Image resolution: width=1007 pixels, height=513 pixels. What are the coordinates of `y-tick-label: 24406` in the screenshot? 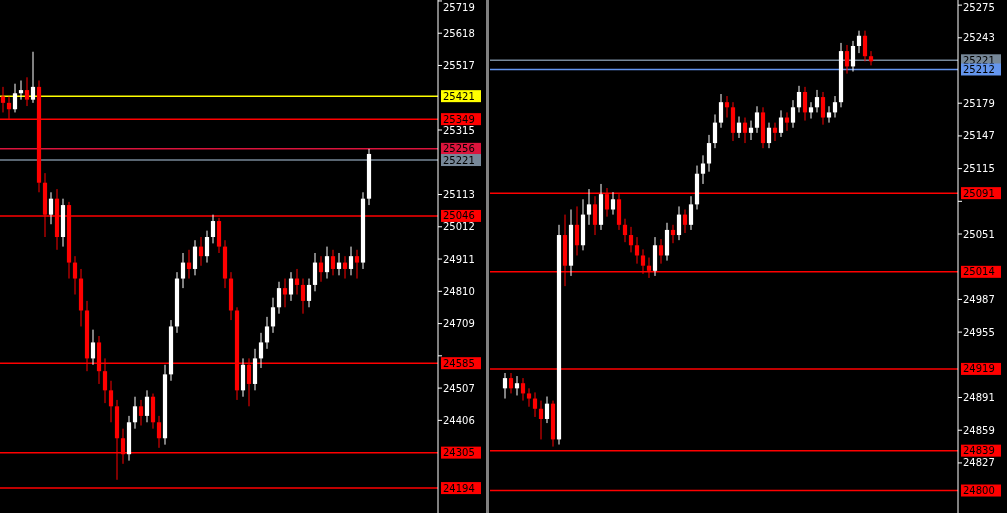 It's located at (459, 420).